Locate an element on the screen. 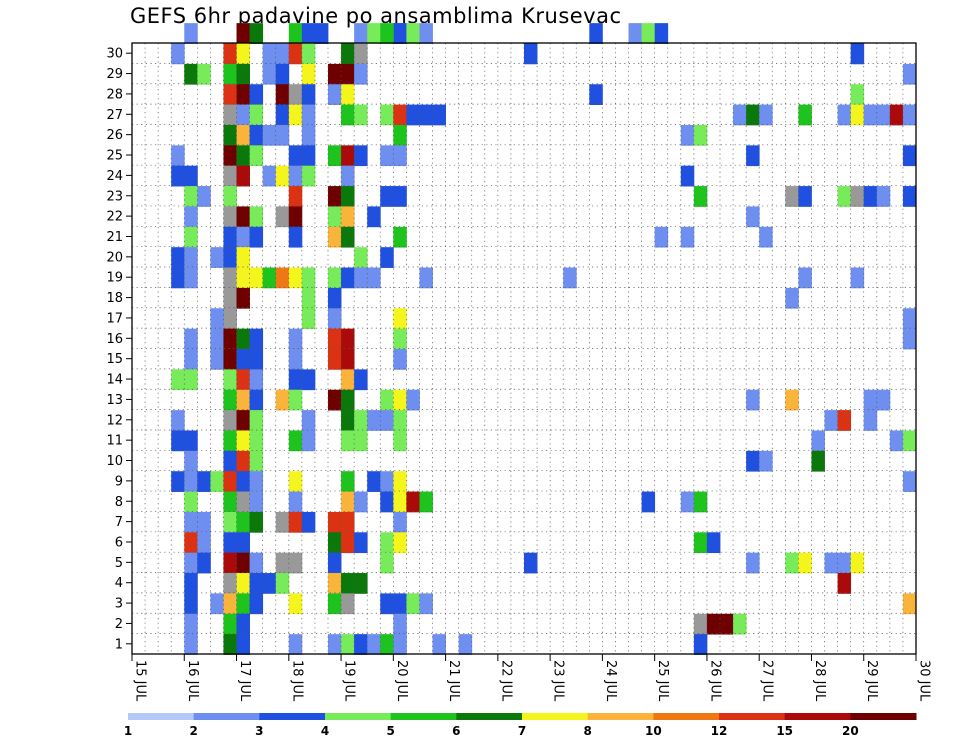 The height and width of the screenshot is (742, 960). x-tick-label: 15 JUL is located at coordinates (140, 681).